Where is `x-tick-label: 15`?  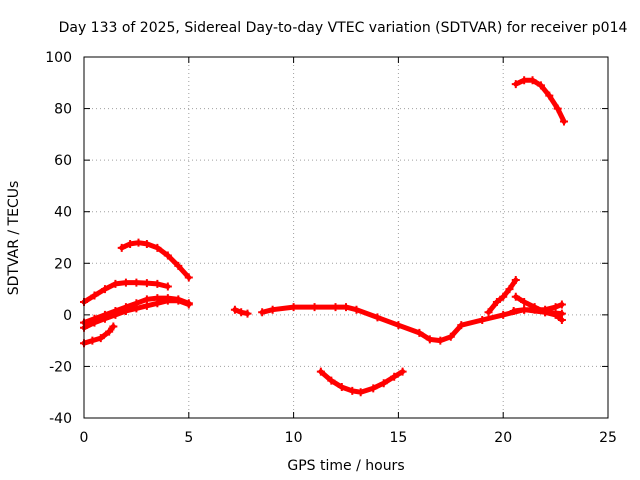 x-tick-label: 15 is located at coordinates (398, 438).